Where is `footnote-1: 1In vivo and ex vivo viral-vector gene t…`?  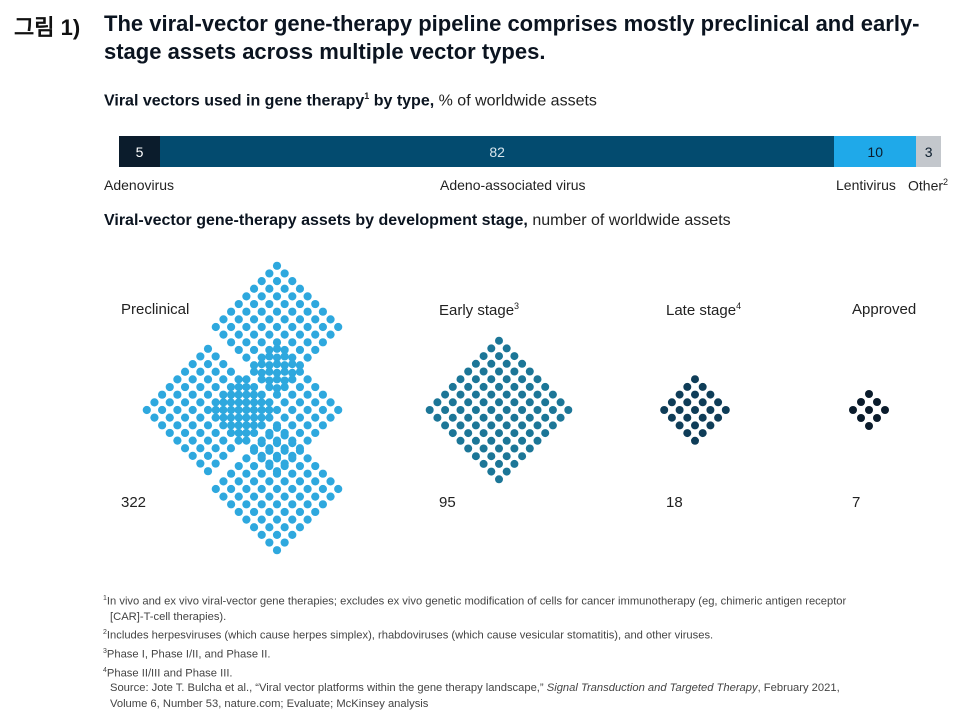 footnote-1: 1In vivo and ex vivo viral-vector gene t… is located at coordinates (475, 601).